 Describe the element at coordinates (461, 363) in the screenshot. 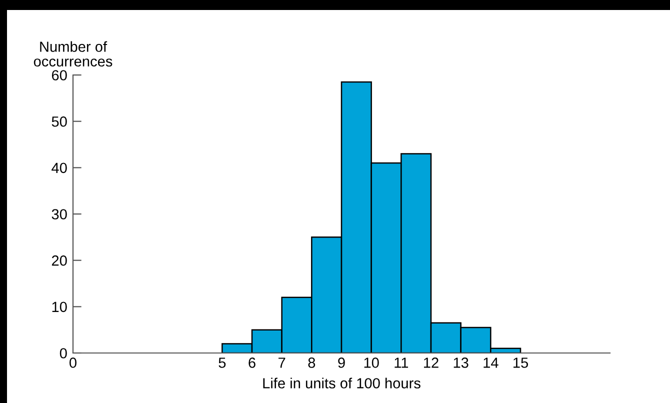

I see `x-tick-label: 13` at that location.